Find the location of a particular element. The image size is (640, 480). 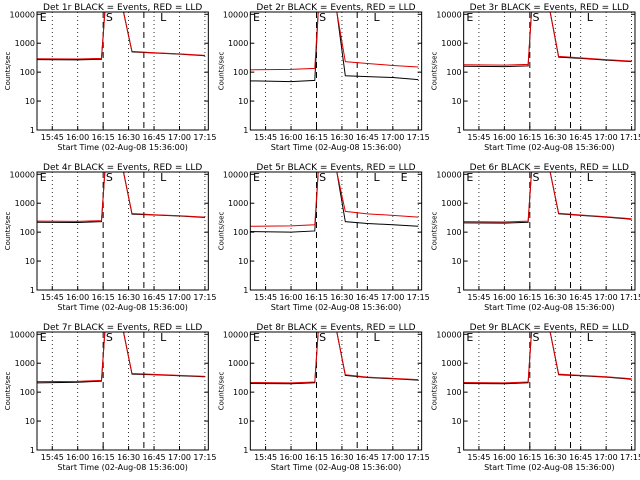

y-tick-label: 10000 is located at coordinates (22, 174).